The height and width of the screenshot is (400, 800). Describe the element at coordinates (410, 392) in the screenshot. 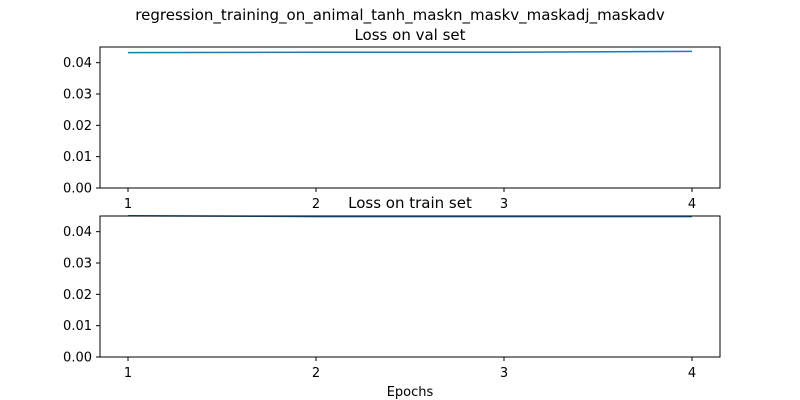

I see `x-axis-label: Epochs` at that location.